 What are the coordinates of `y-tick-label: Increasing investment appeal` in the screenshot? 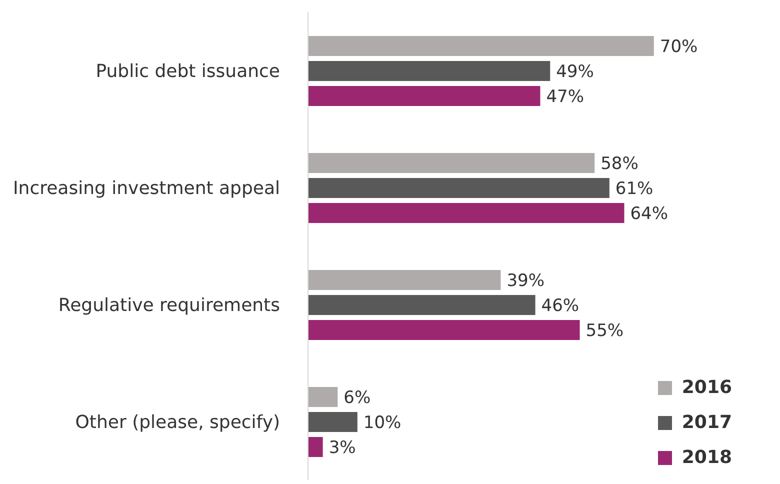 It's located at (146, 188).